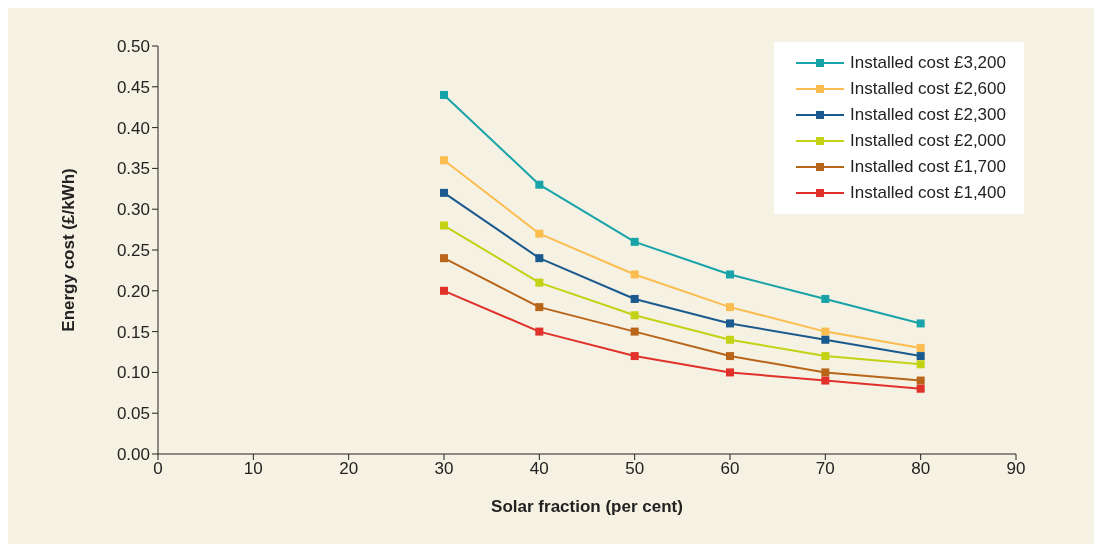 Image resolution: width=1102 pixels, height=552 pixels. Describe the element at coordinates (158, 469) in the screenshot. I see `x-tick-label: 0` at that location.